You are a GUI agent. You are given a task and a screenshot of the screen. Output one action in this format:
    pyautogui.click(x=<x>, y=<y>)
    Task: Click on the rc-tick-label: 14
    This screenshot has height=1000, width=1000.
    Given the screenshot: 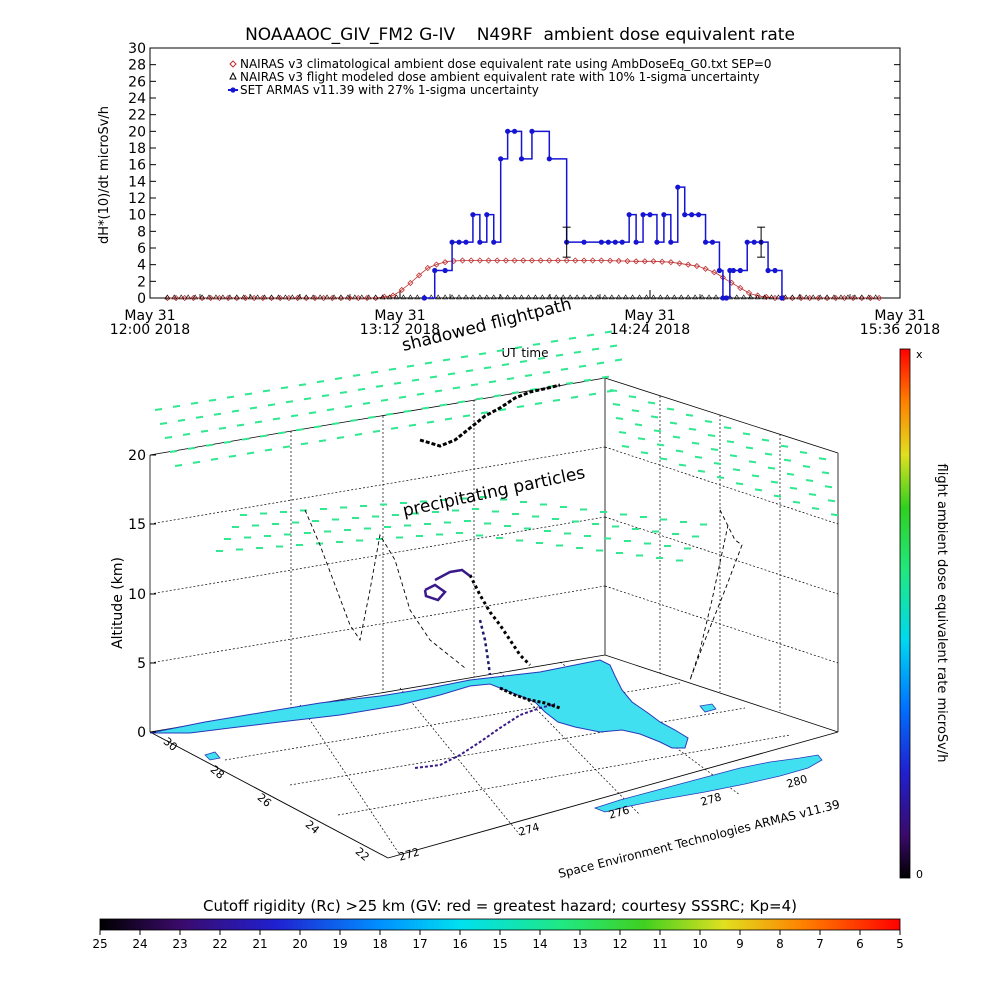 What is the action you would take?
    pyautogui.click(x=539, y=944)
    